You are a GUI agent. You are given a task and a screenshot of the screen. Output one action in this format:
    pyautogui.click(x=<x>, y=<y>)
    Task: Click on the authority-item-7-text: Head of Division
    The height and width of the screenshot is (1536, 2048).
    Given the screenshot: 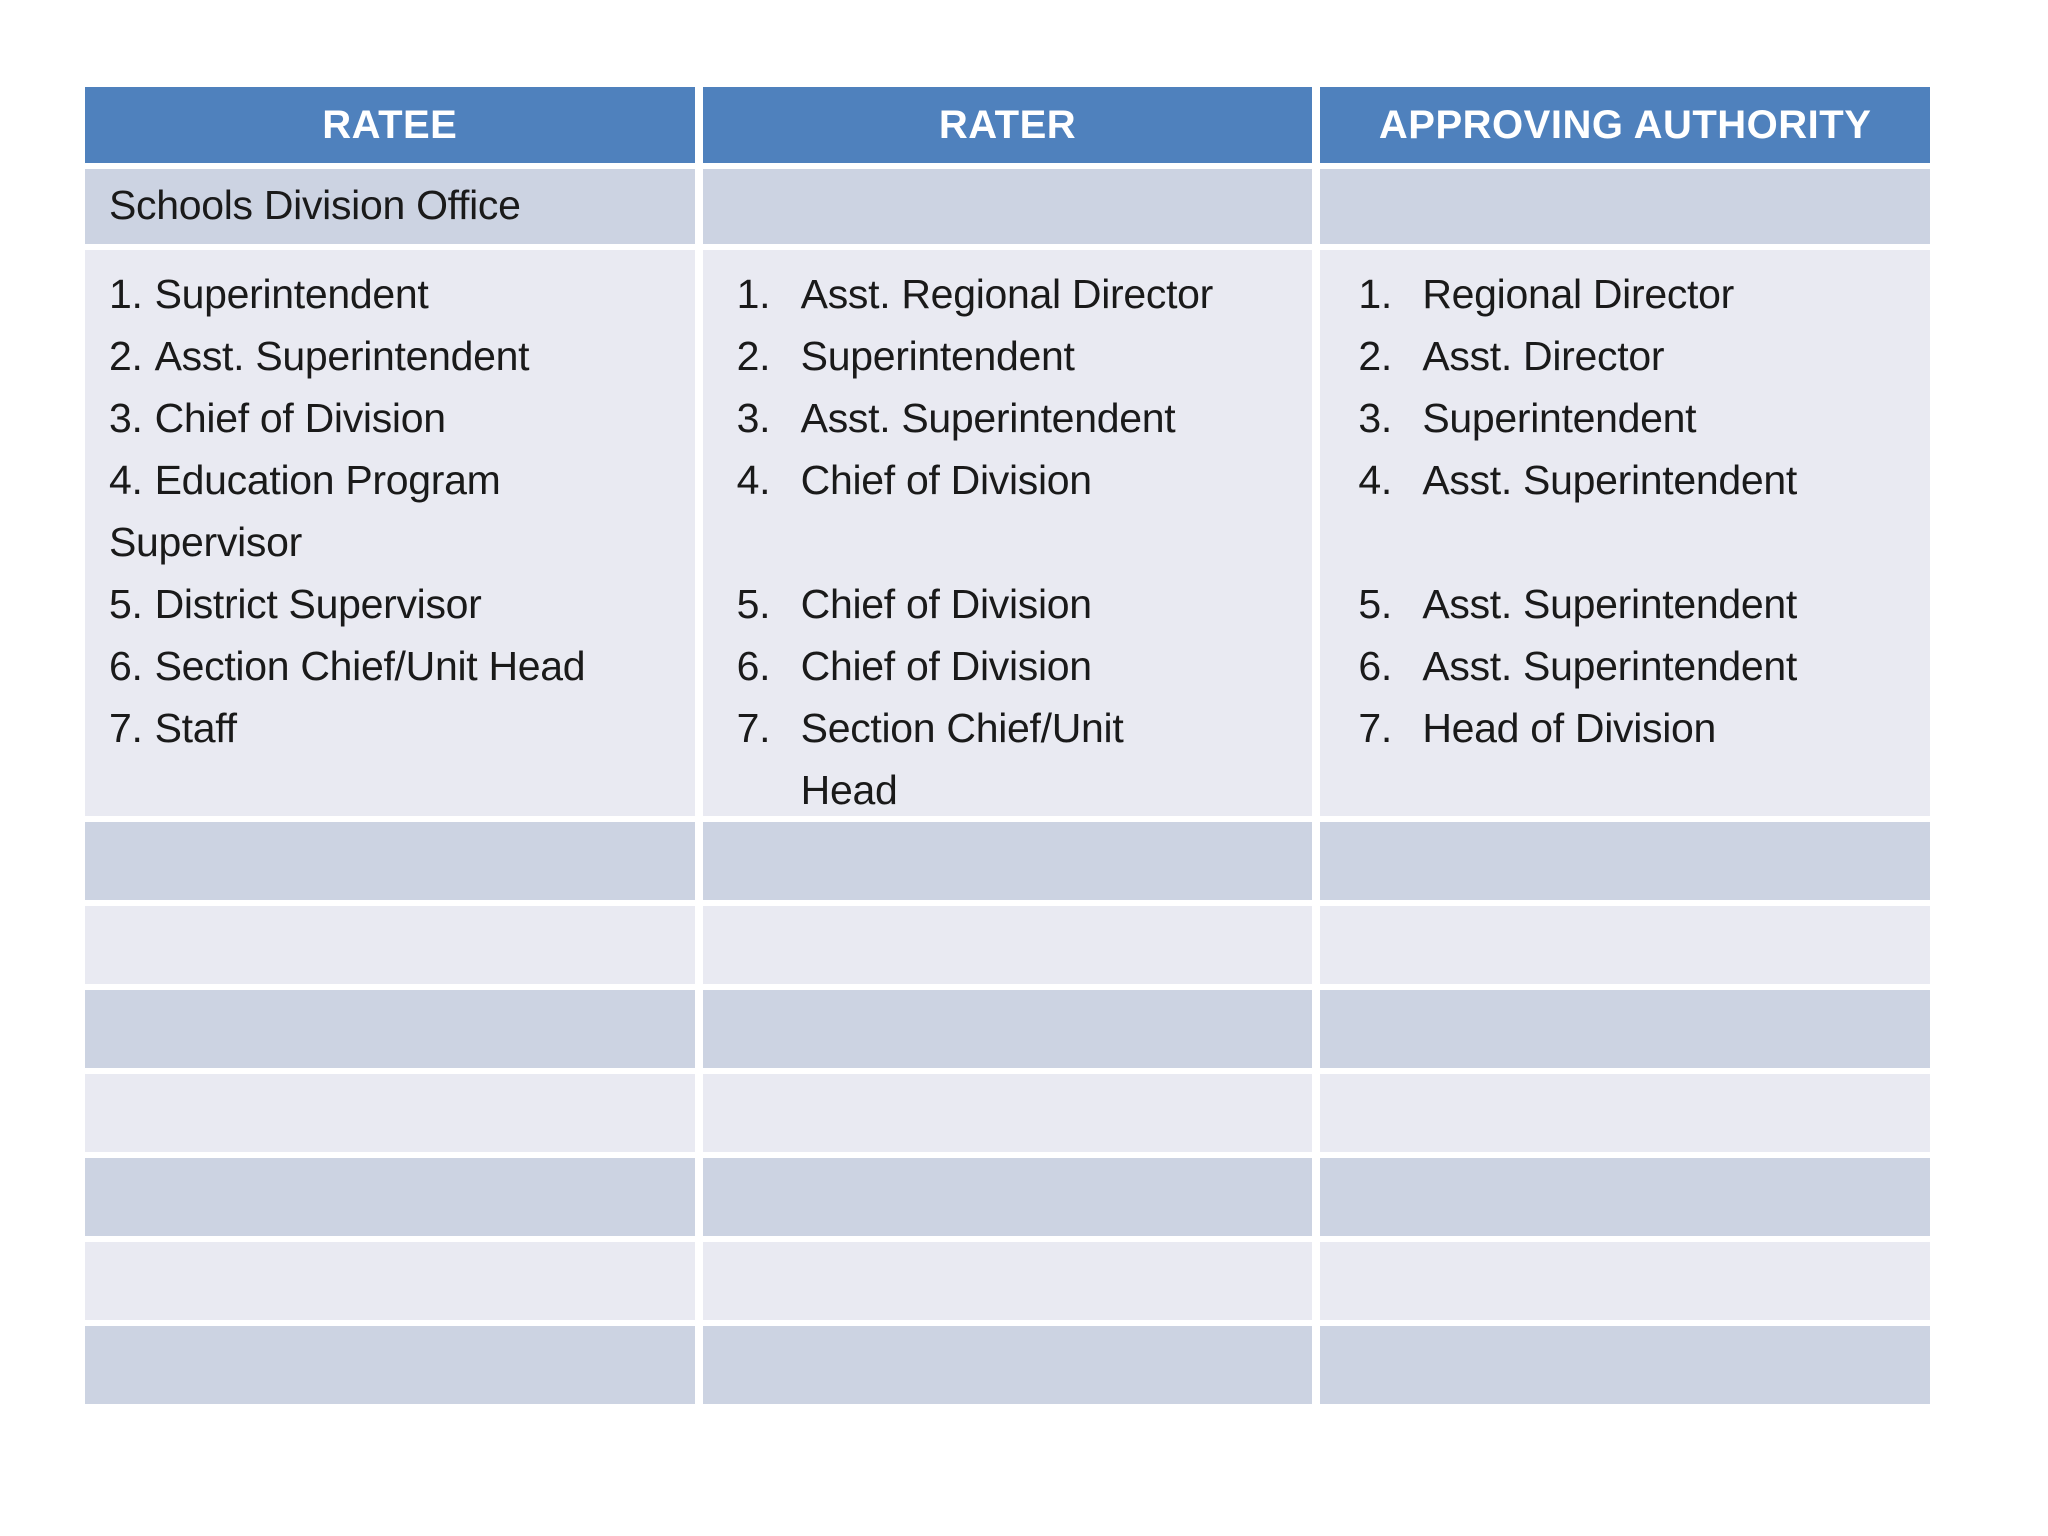 What is the action you would take?
    pyautogui.click(x=1569, y=728)
    